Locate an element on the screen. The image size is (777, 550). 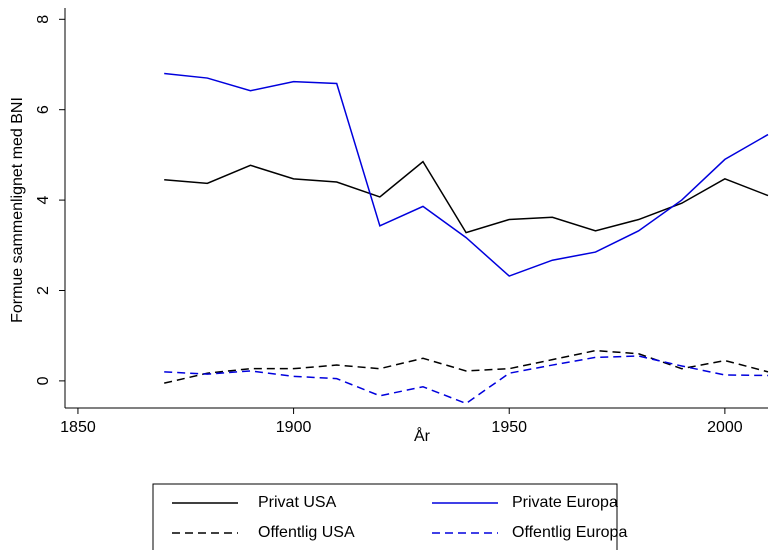
y-tick-label: 4 is located at coordinates (43, 200).